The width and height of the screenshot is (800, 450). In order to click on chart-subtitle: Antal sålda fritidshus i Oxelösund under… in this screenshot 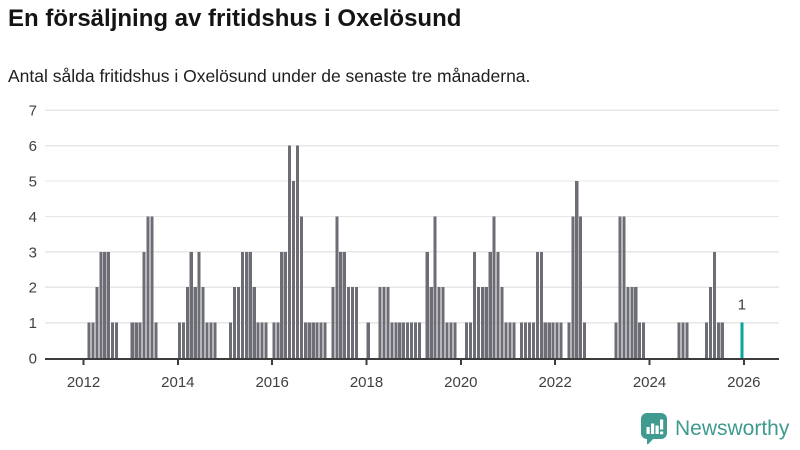, I will do `click(269, 76)`.